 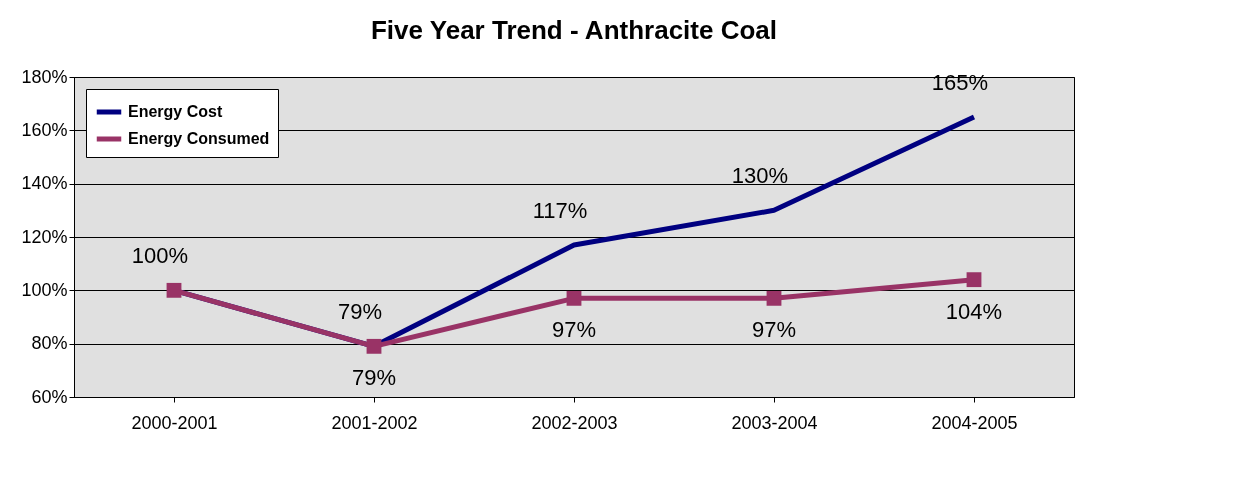 I want to click on x-tick-label: 2004-2005, so click(x=974, y=422).